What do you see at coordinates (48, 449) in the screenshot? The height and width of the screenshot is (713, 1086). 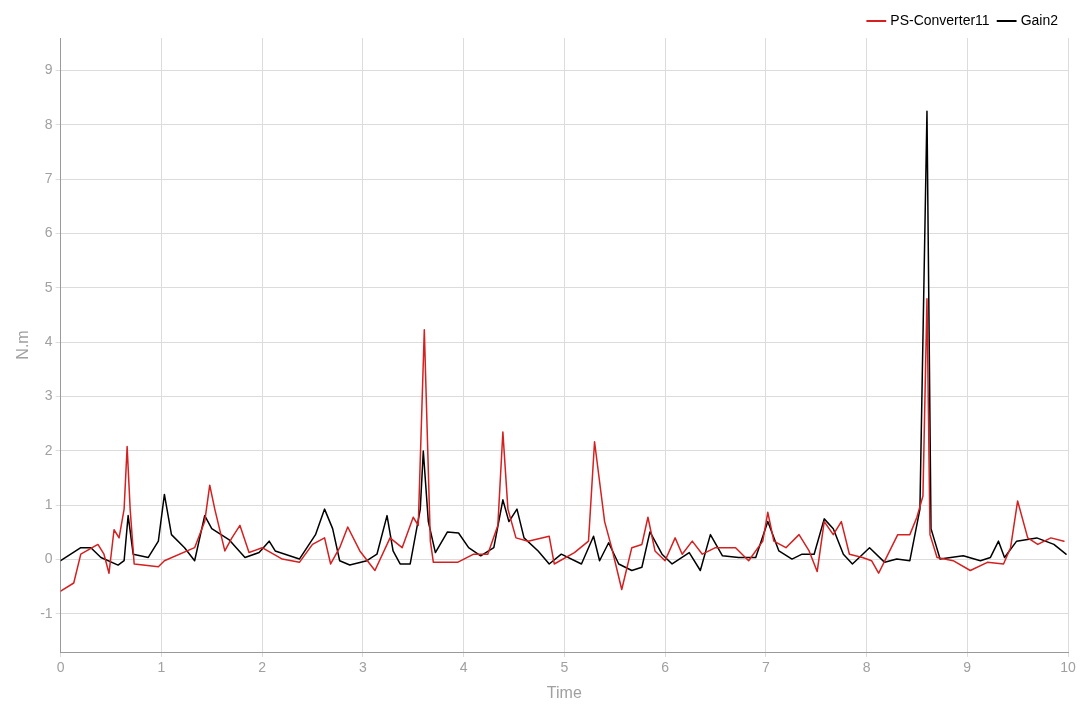 I see `y-tick-label: 2` at bounding box center [48, 449].